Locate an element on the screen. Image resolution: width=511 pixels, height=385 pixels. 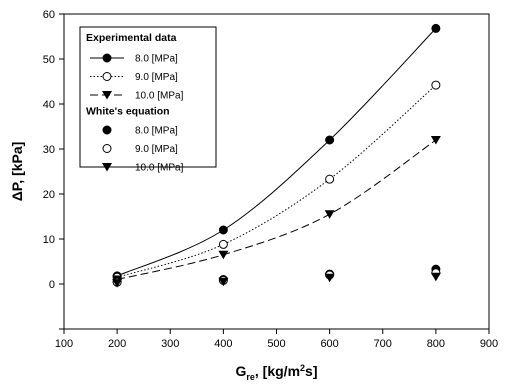
legend-group-title: White's equation is located at coordinates (128, 112).